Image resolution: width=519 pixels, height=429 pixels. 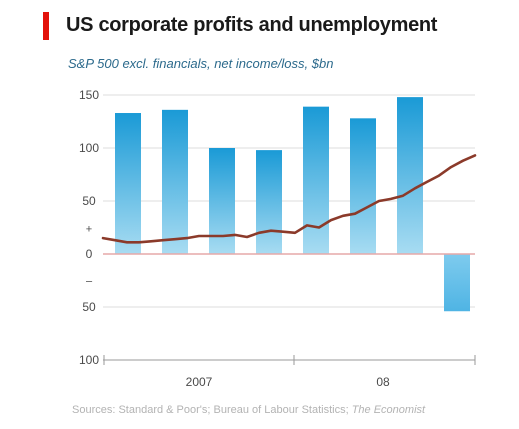 What do you see at coordinates (383, 382) in the screenshot?
I see `x-tick-label: 08` at bounding box center [383, 382].